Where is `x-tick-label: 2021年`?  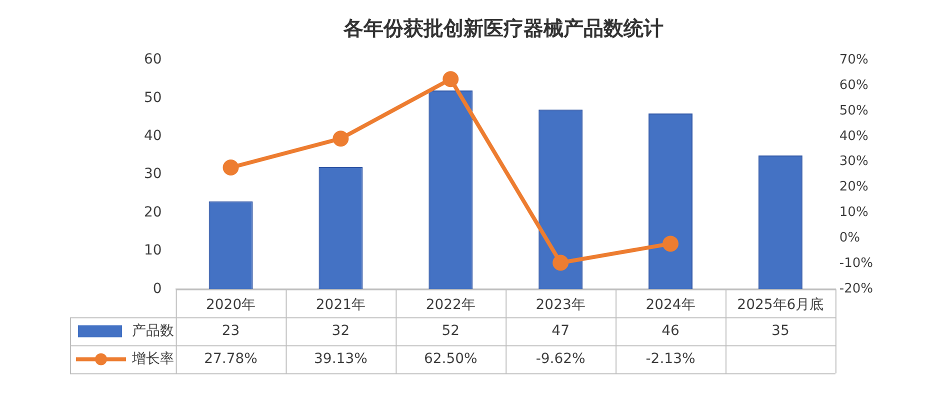
x-tick-label: 2021年 is located at coordinates (341, 305).